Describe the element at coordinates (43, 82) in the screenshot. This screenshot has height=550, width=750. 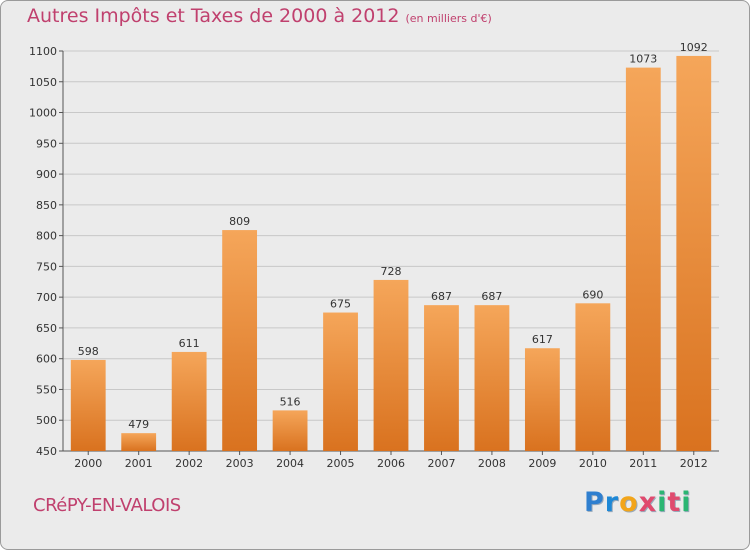
I see `y-tick-label: 1050` at that location.